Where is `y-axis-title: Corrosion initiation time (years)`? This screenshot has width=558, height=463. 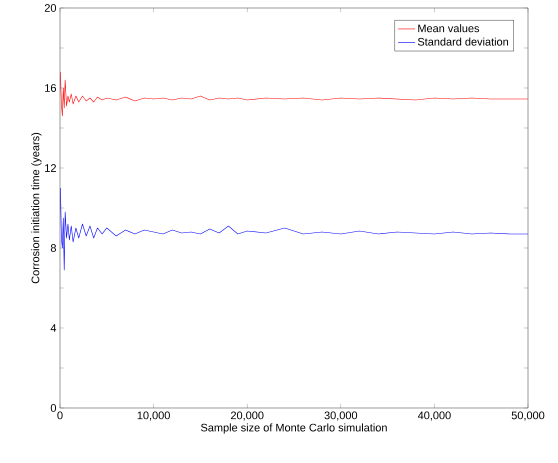 y-axis-title: Corrosion initiation time (years) is located at coordinates (36, 208).